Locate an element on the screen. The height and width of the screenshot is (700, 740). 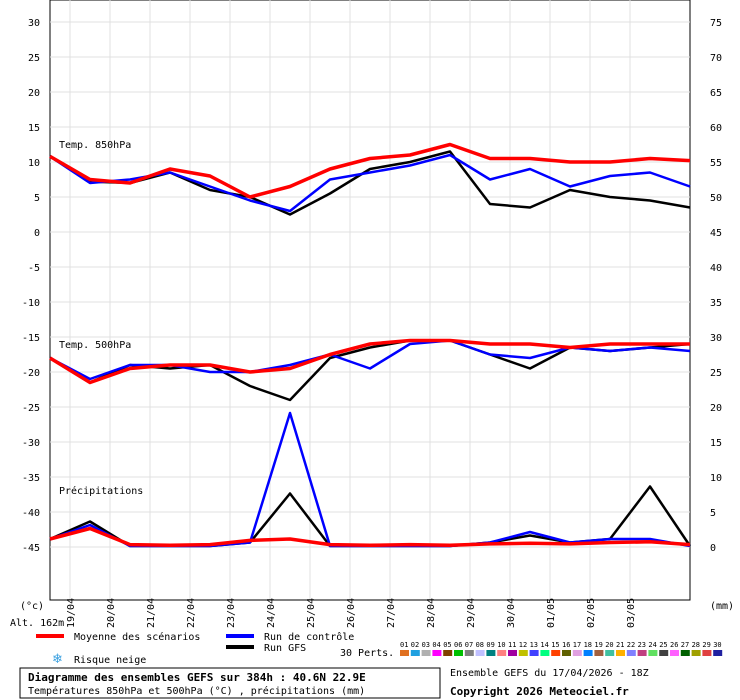
date-tick-label: 21/04 is located at coordinates (151, 613).